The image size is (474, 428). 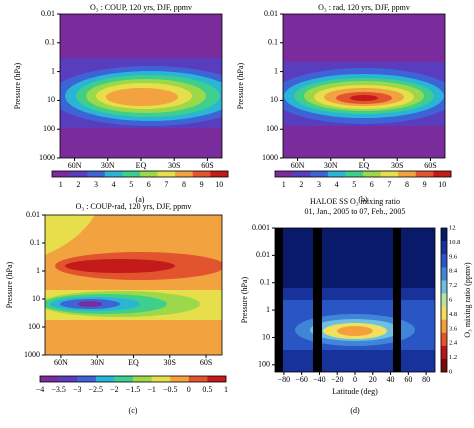 I want to click on colorbar-tick-label: 0.5, so click(x=207, y=389).